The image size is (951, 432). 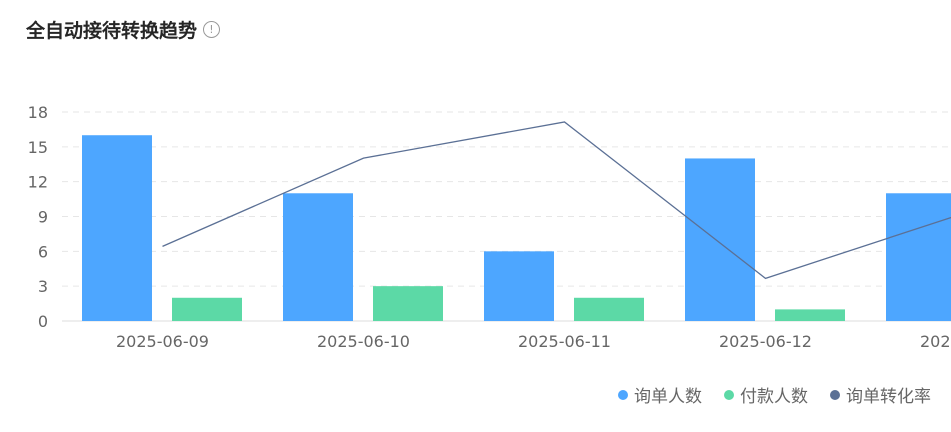 What do you see at coordinates (363, 341) in the screenshot?
I see `x-tick-label: 2025-06-10` at bounding box center [363, 341].